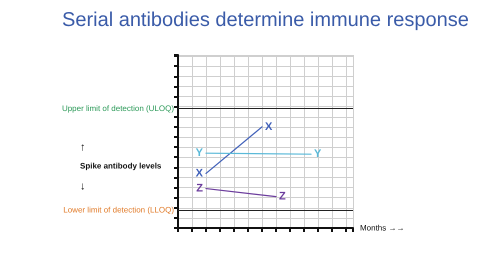 The width and height of the screenshot is (484, 272). I want to click on y-axis-title: Spike antibody levels, so click(121, 166).